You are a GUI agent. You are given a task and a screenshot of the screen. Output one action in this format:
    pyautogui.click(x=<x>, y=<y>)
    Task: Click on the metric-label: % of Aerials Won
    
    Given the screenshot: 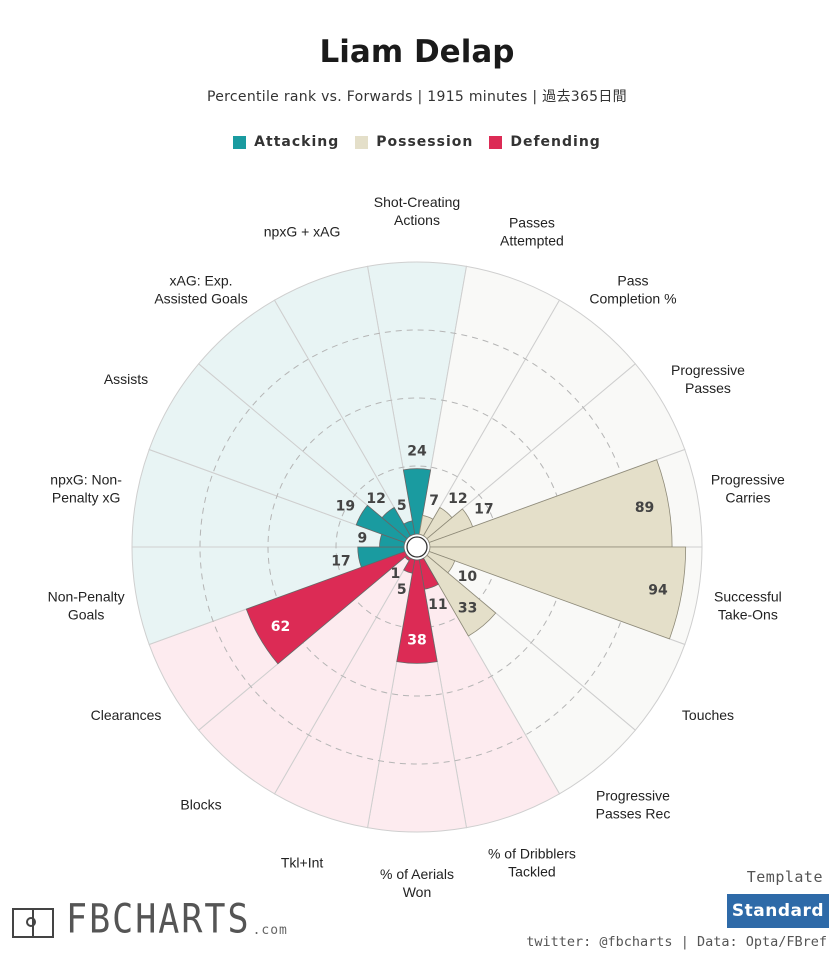 What is the action you would take?
    pyautogui.click(x=417, y=883)
    